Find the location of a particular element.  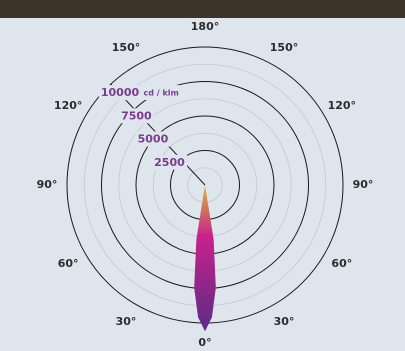

r-tick-label: 5000 is located at coordinates (153, 139).